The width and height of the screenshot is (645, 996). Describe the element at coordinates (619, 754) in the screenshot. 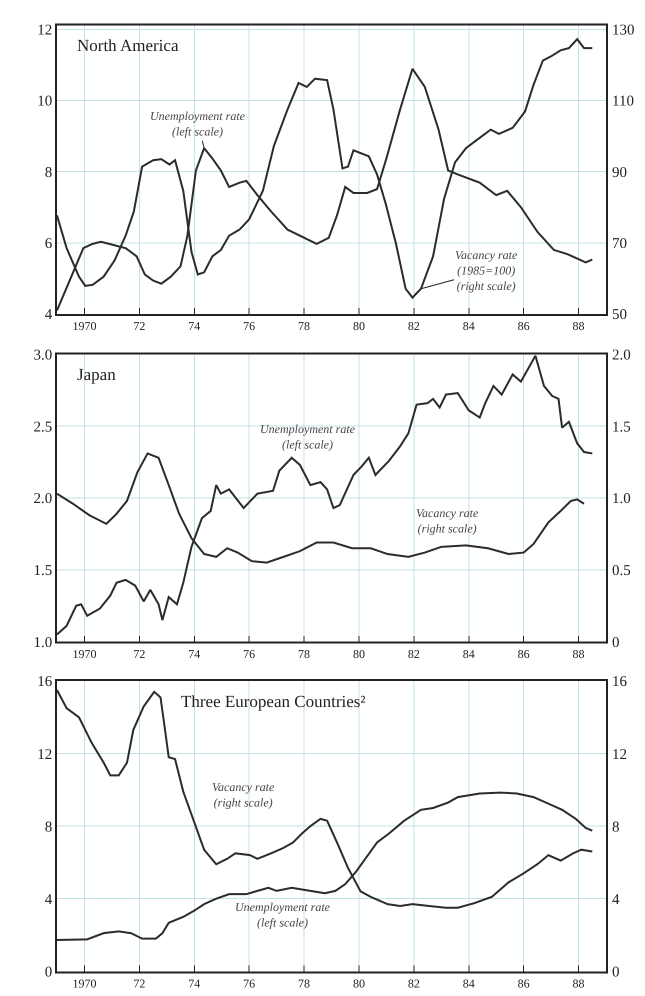

I see `y2-tick-label: 12` at that location.